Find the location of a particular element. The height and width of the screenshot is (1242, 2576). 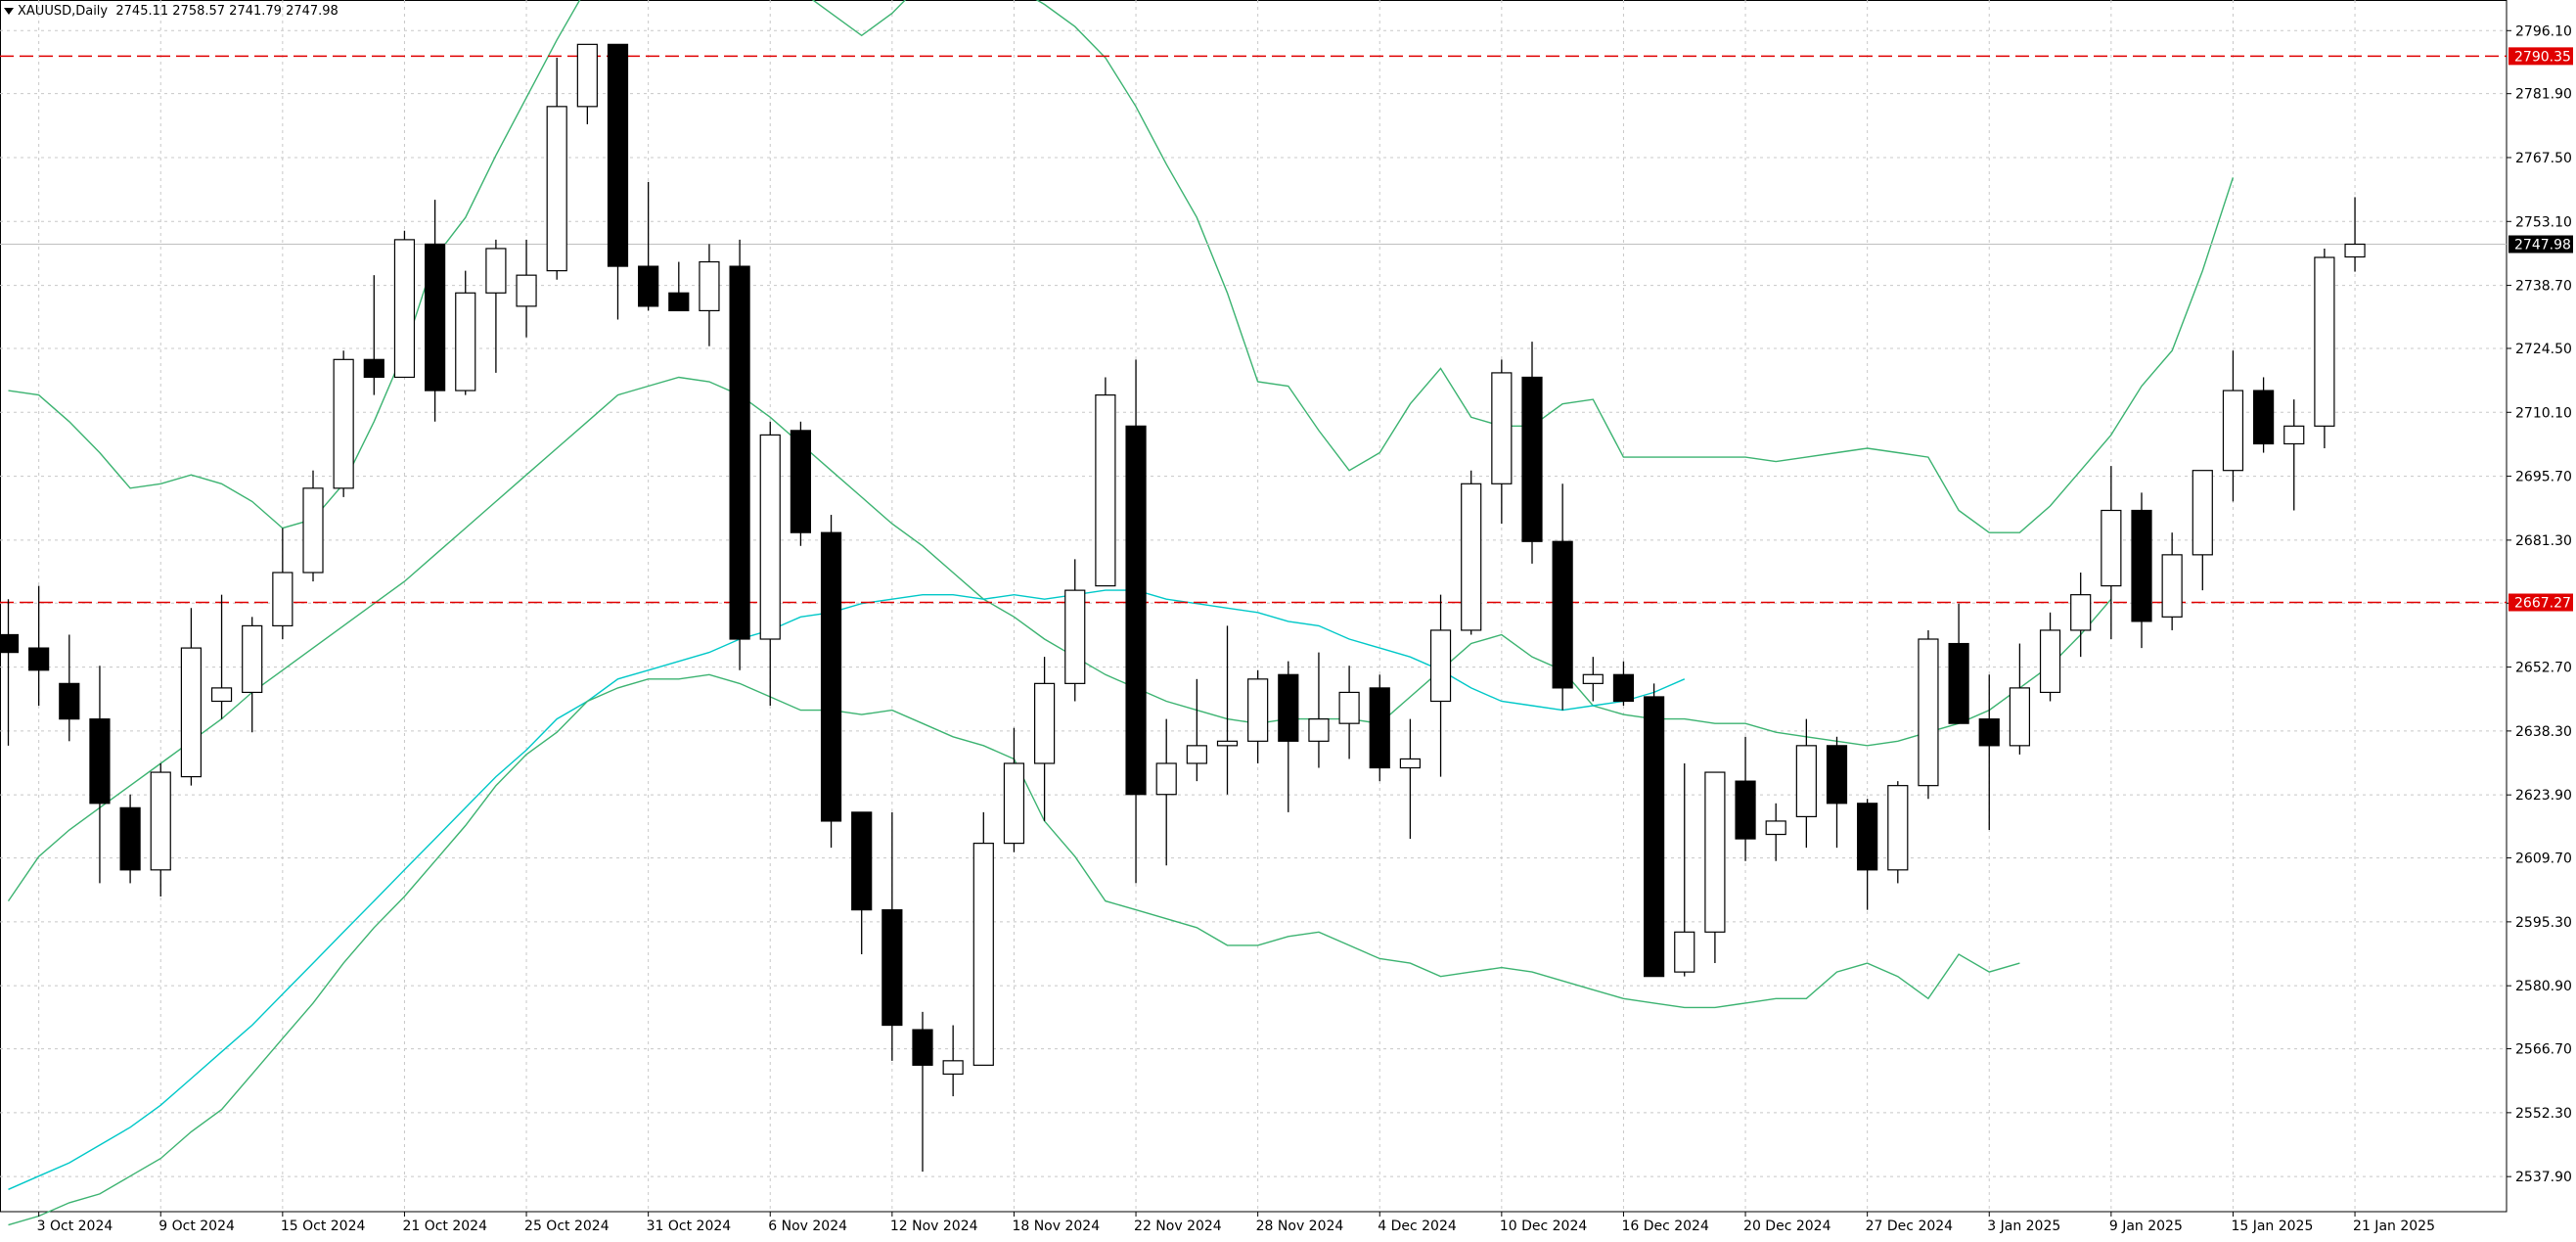

current-price-label: 2747.98 is located at coordinates (2542, 246).